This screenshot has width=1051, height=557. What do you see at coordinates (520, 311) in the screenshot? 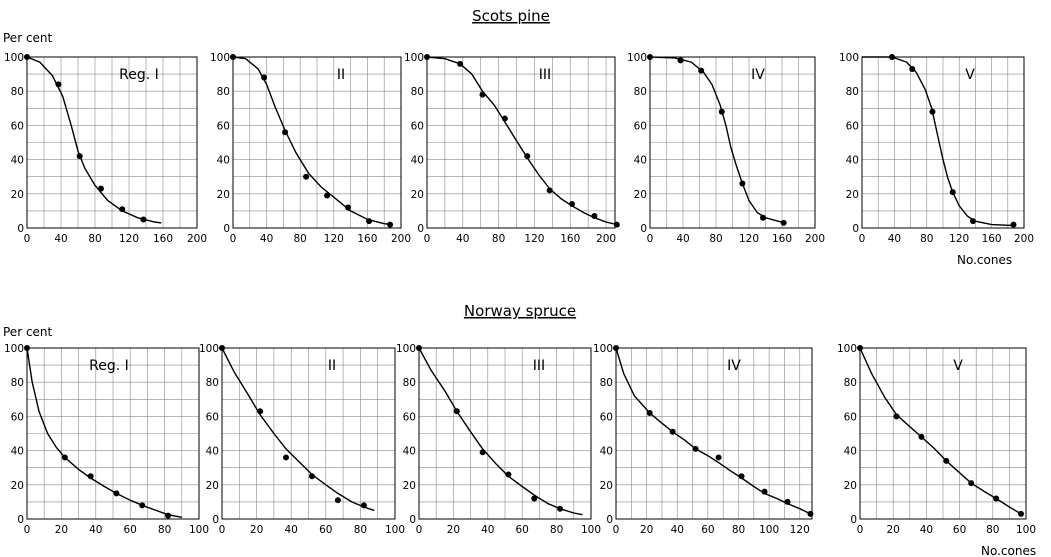
I see `norway-spruce-title: Norway spruce` at bounding box center [520, 311].